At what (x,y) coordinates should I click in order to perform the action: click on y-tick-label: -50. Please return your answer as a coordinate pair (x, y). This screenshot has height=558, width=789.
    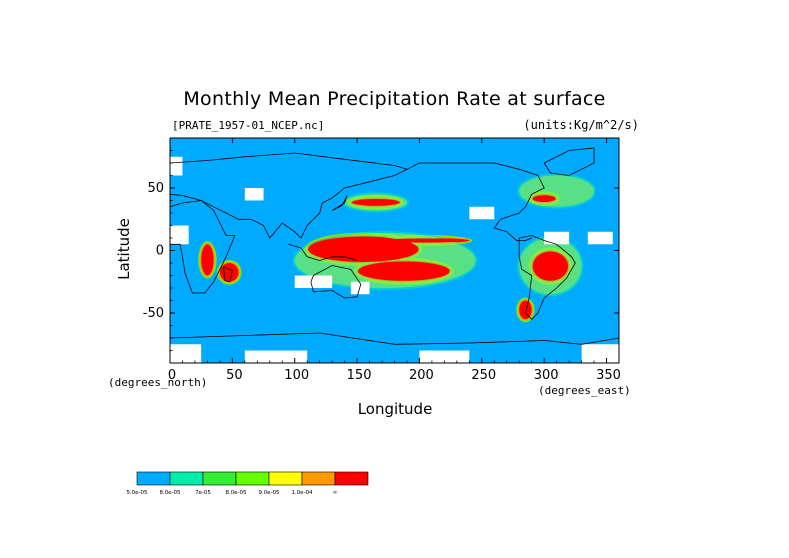
    Looking at the image, I should click on (153, 313).